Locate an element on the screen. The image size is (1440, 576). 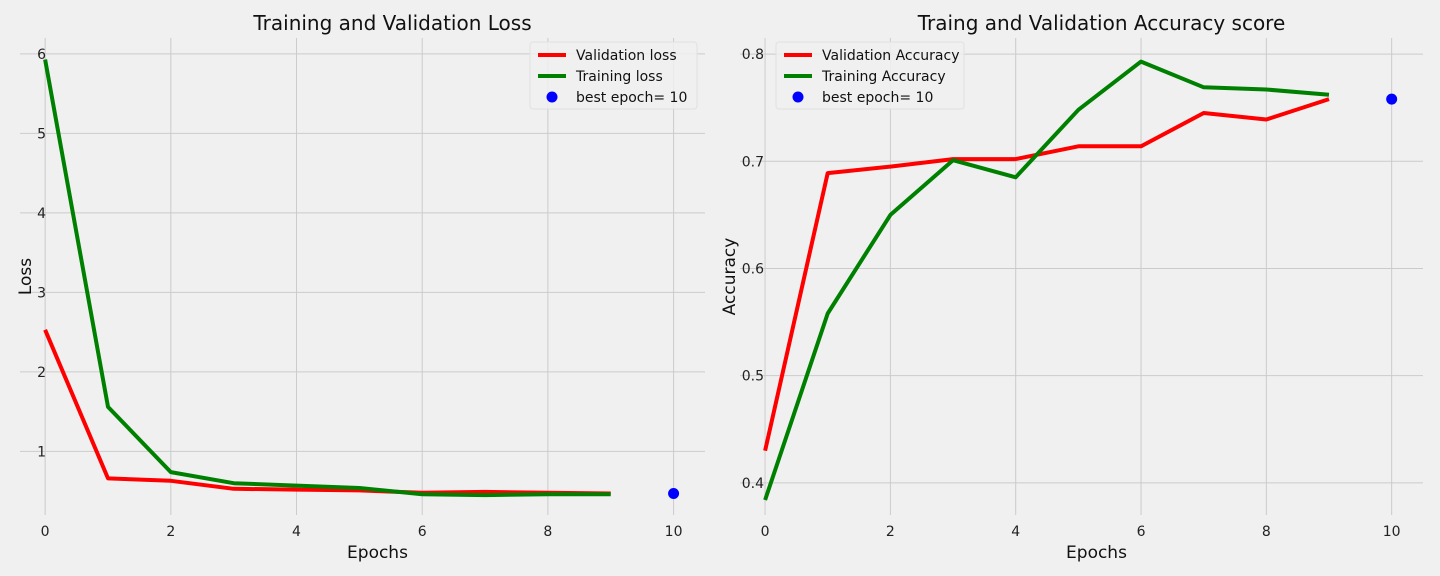
y-tick-label: 5 is located at coordinates (41, 134).